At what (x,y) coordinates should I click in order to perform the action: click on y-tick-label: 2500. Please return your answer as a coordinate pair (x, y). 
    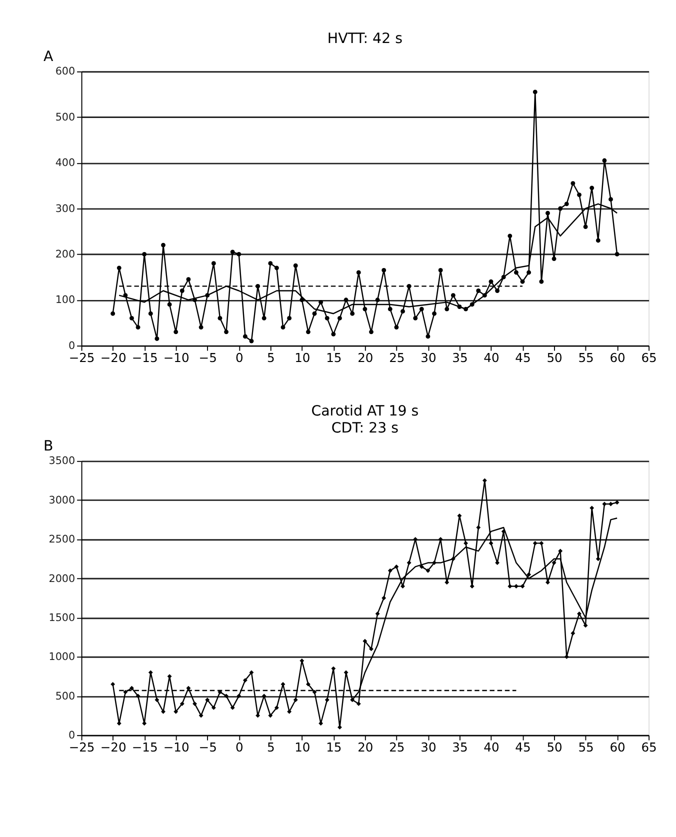
    Looking at the image, I should click on (62, 540).